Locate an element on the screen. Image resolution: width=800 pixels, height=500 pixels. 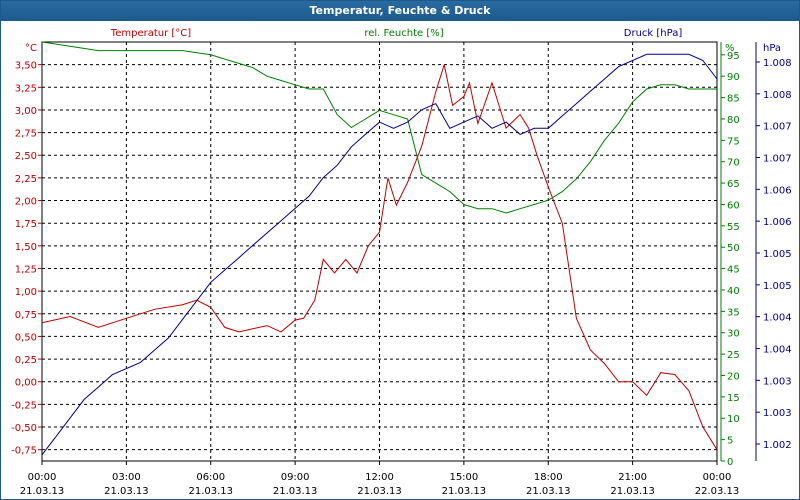
temp-tick-label: 0,00 is located at coordinates (26, 383).